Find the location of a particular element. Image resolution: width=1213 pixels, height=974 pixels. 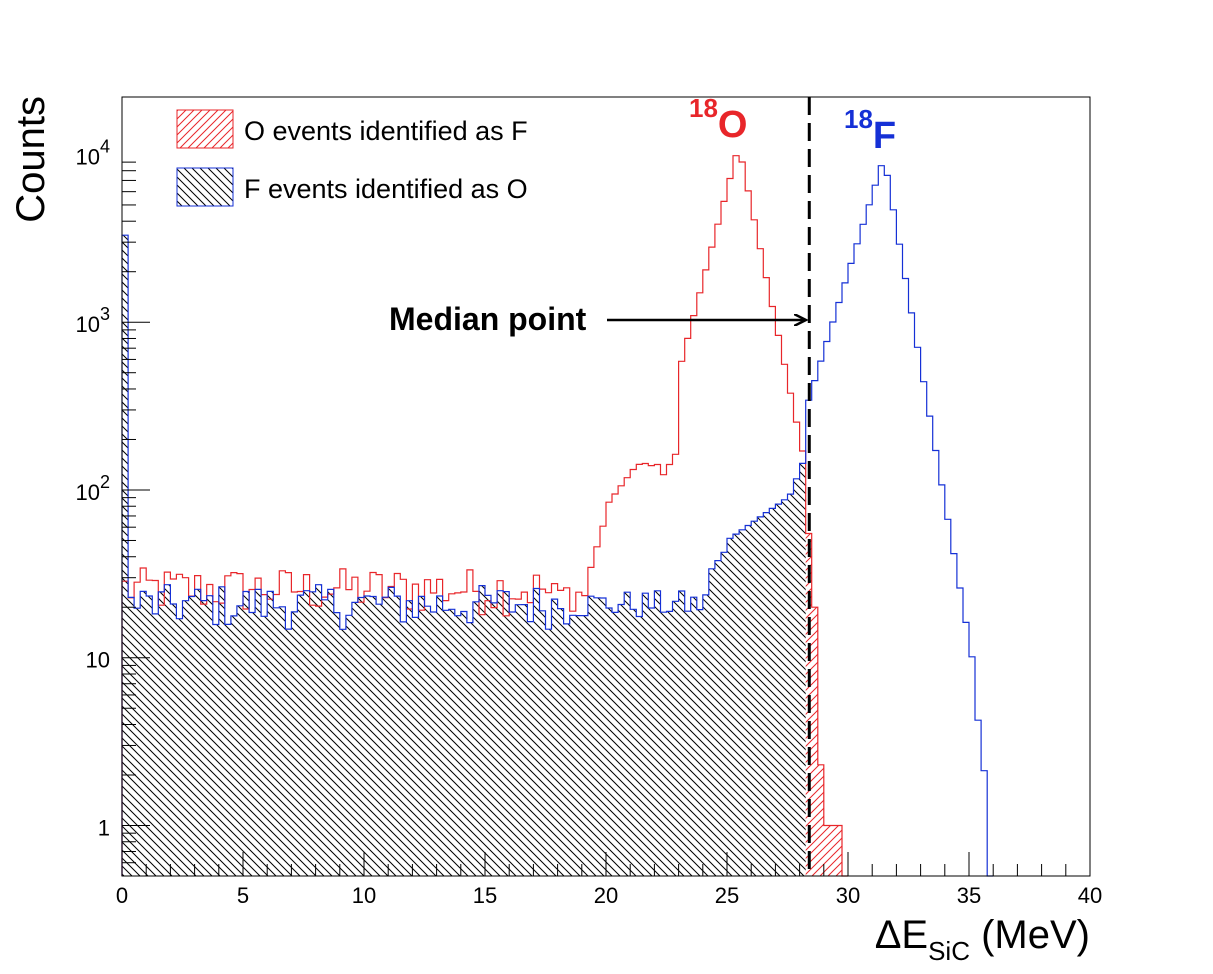

x-axis: 0 5 10 15 20 25 30 35 40 is located at coordinates (609, 880).